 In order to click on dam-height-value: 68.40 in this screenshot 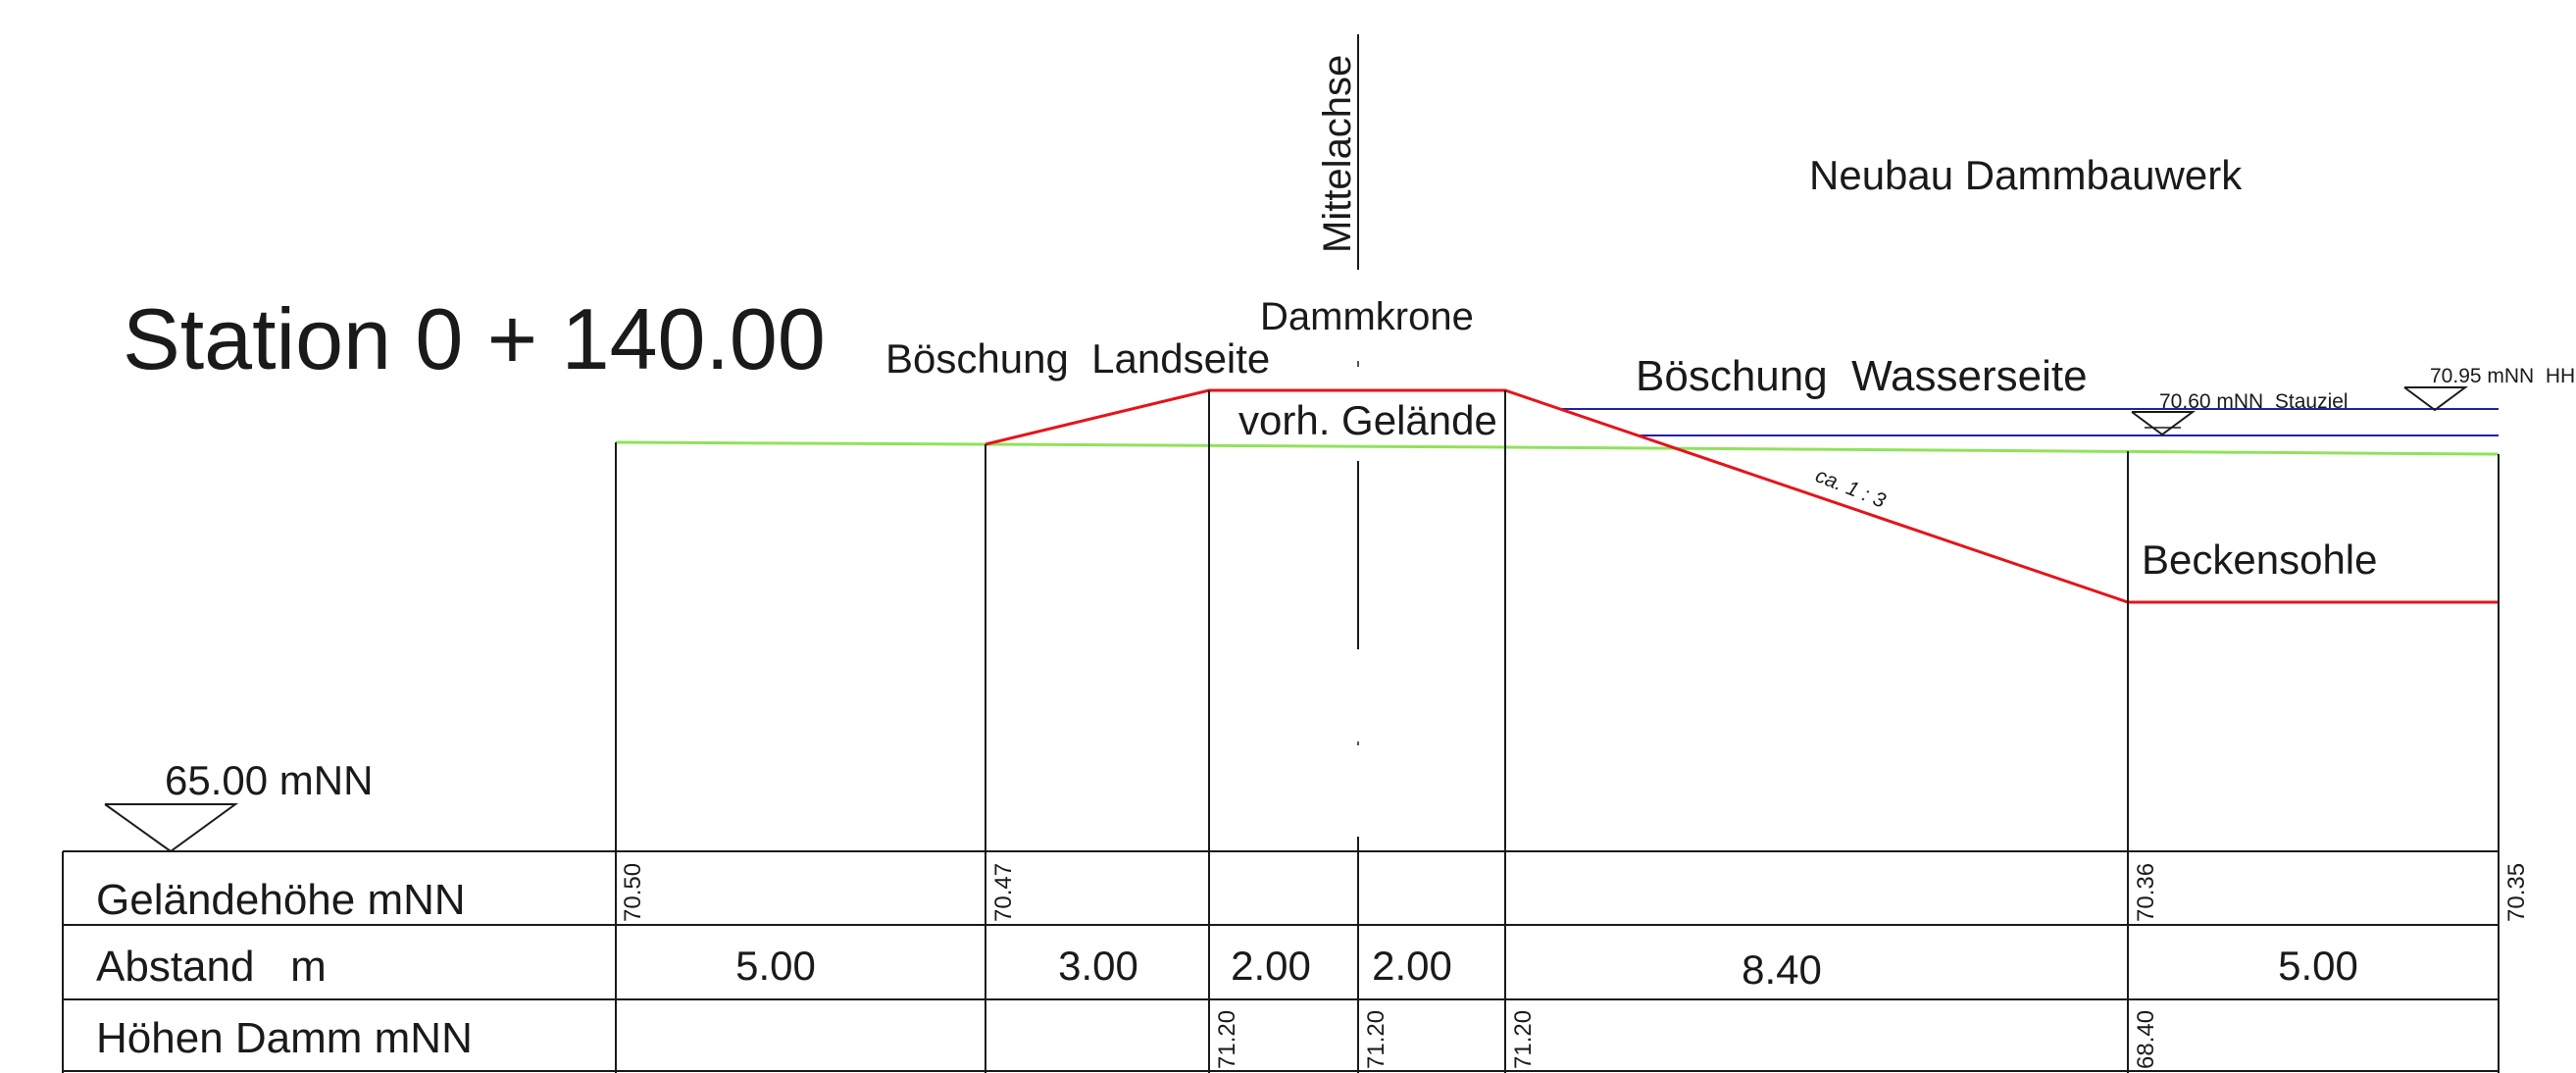, I will do `click(2146, 1040)`.